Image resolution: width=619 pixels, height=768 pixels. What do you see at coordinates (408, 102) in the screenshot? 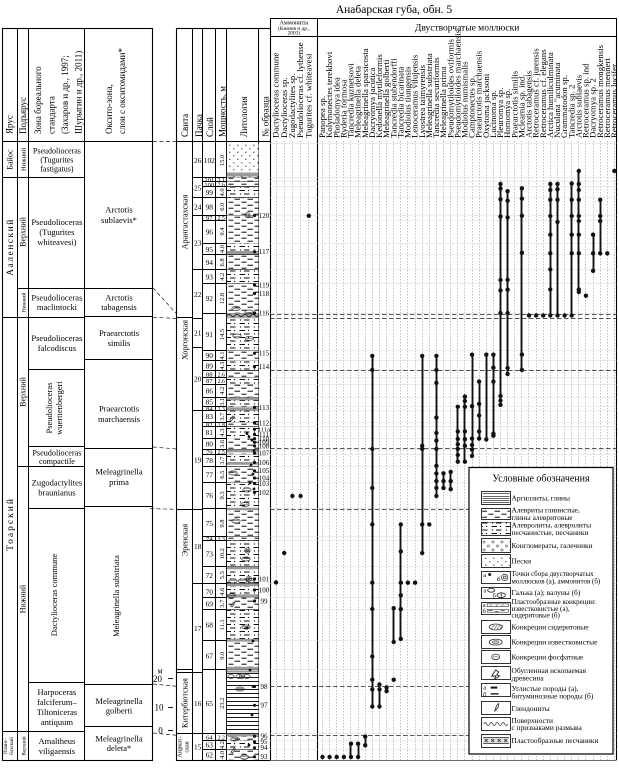
I see `svg-text: Modiolus tiungensis` at bounding box center [408, 102].